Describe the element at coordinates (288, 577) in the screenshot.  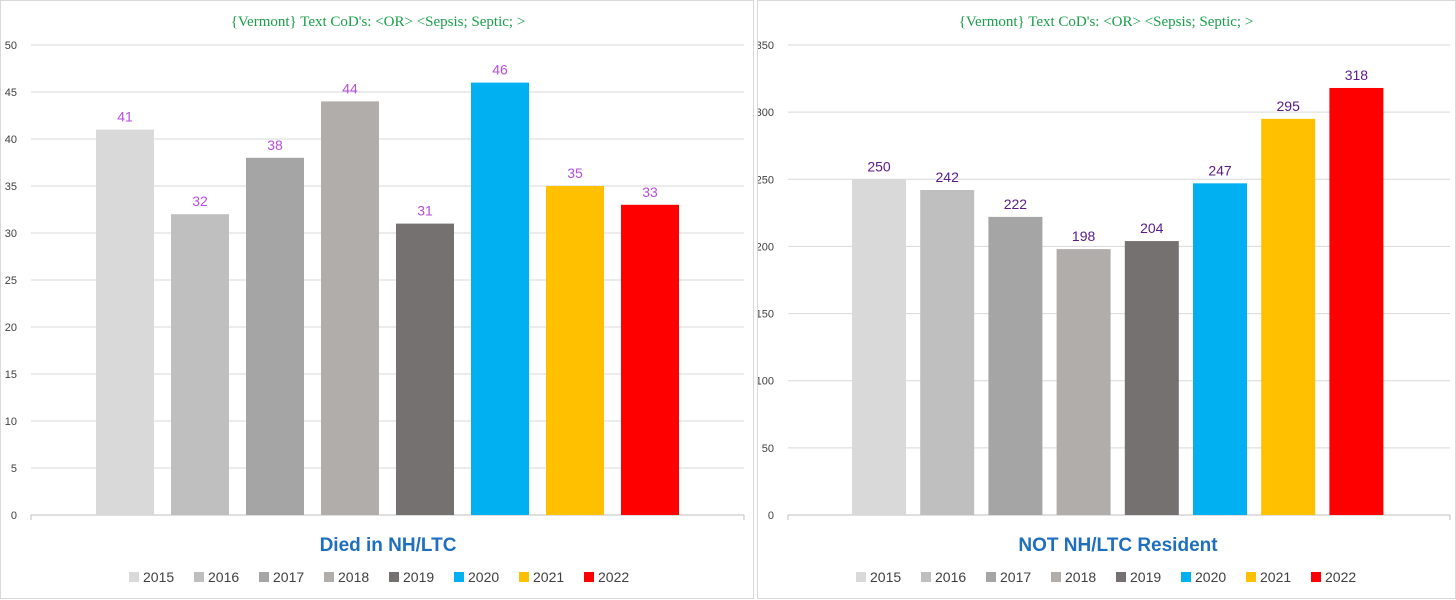
I see `left-legend-label-2017: 2017` at that location.